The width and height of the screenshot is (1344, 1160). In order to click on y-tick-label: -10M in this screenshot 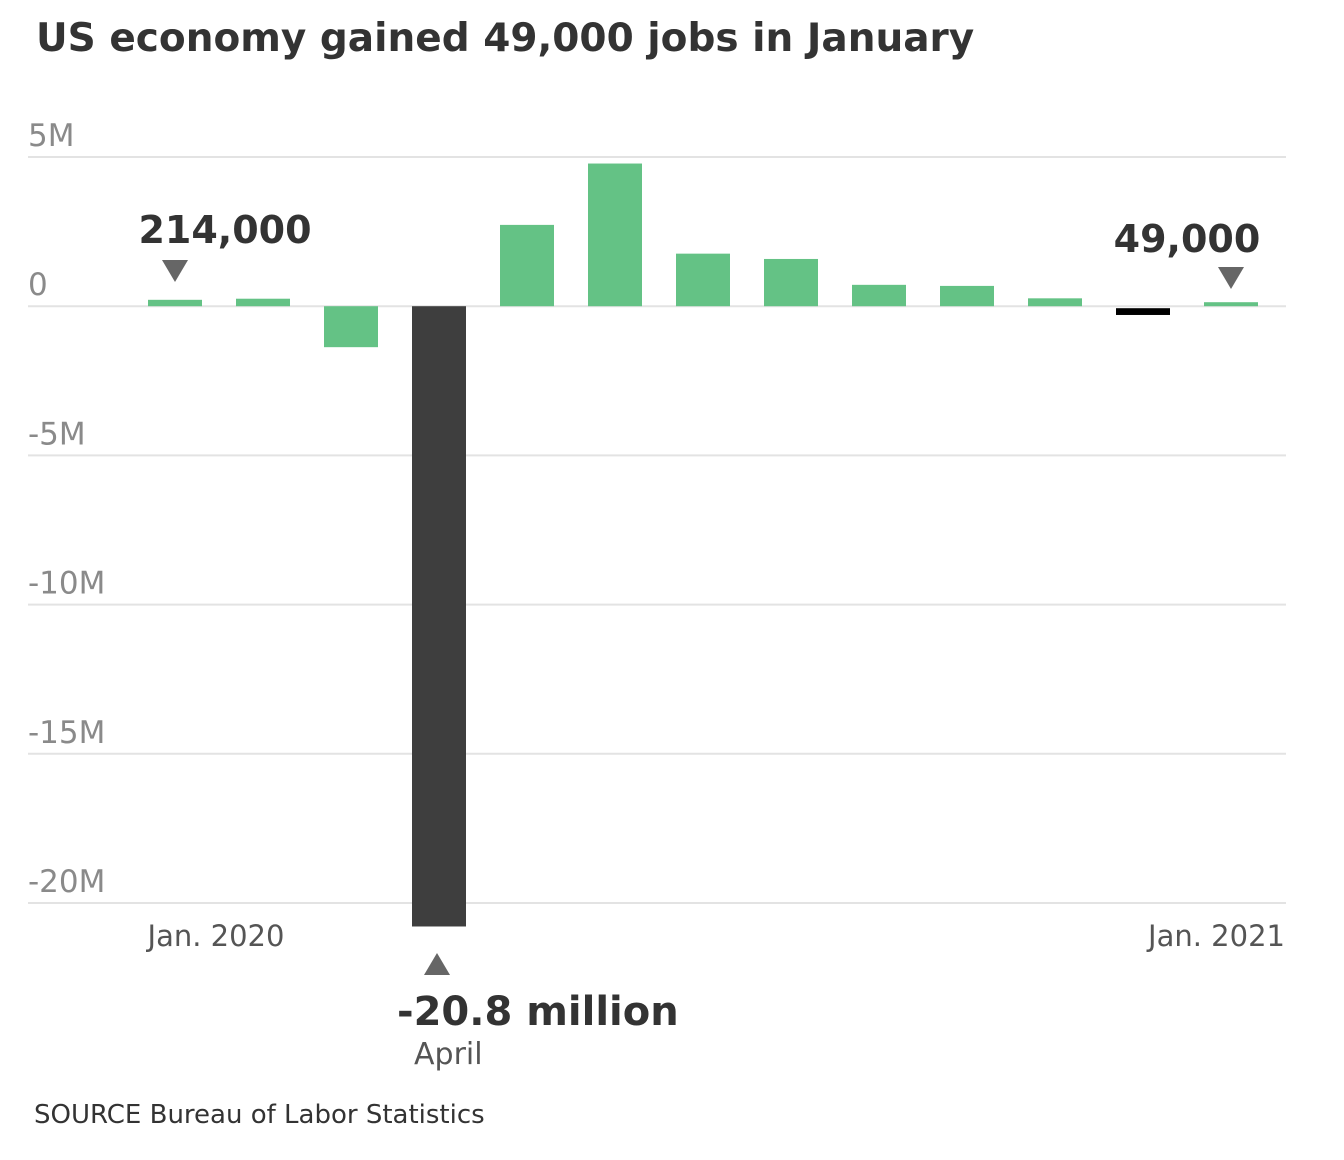, I will do `click(66, 584)`.